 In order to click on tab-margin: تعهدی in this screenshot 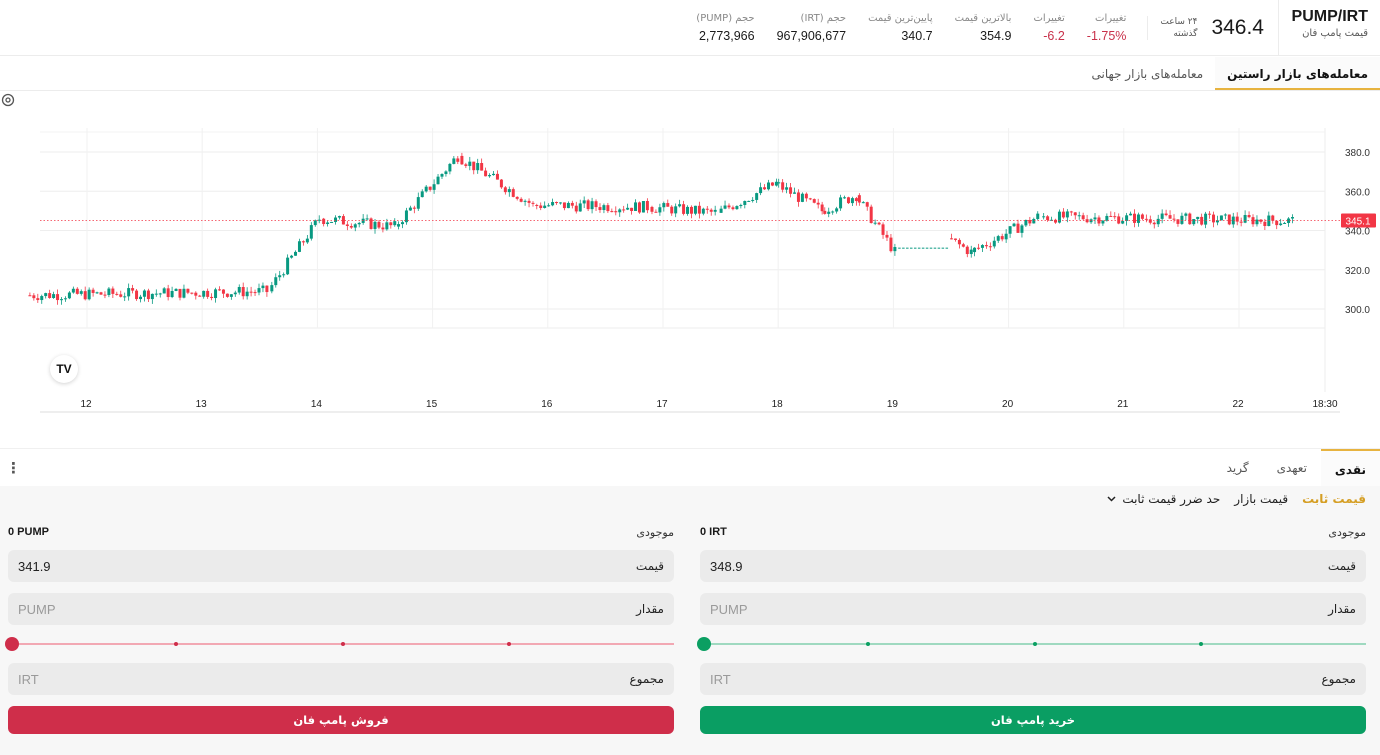, I will do `click(1291, 468)`.